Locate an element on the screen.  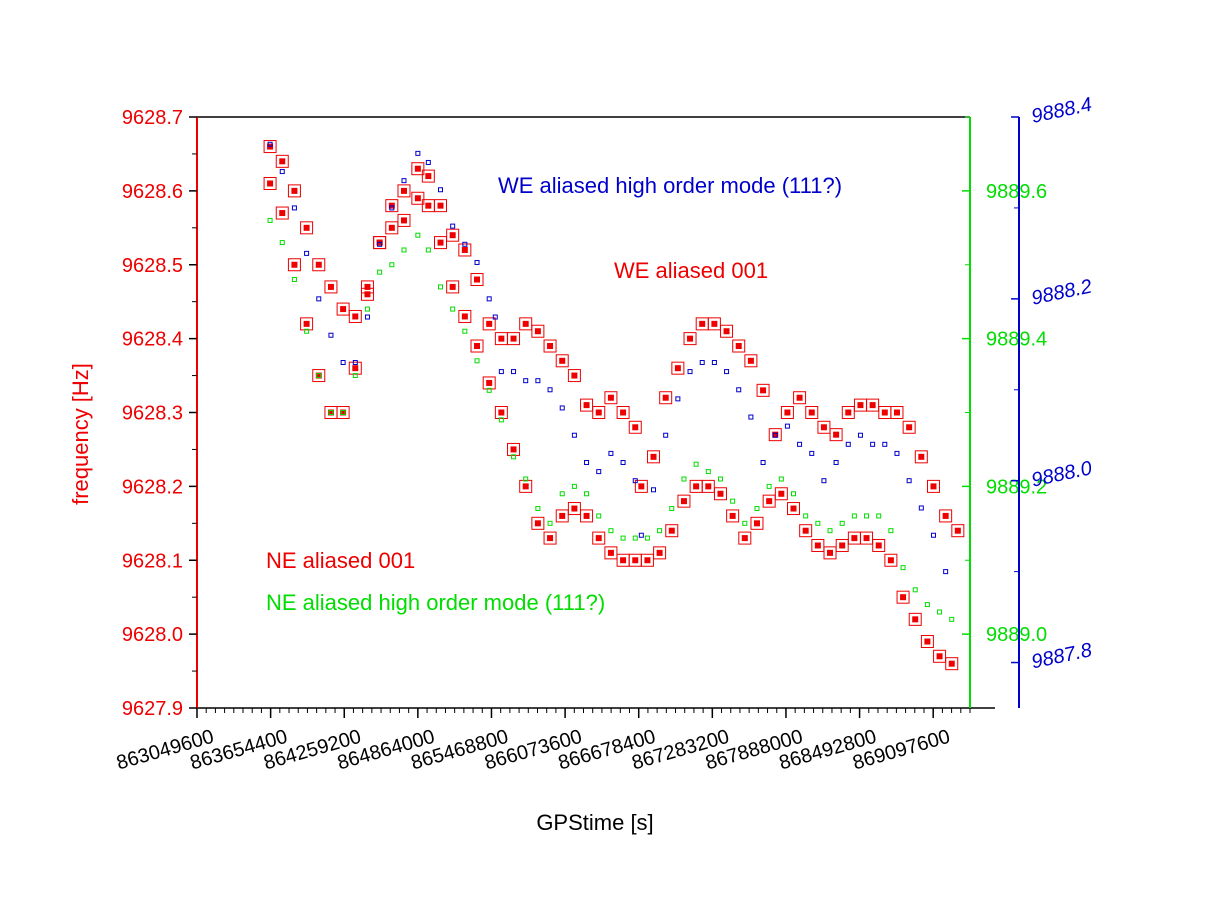
legend-label-ne-001: NE aliased 001 is located at coordinates (340, 560).